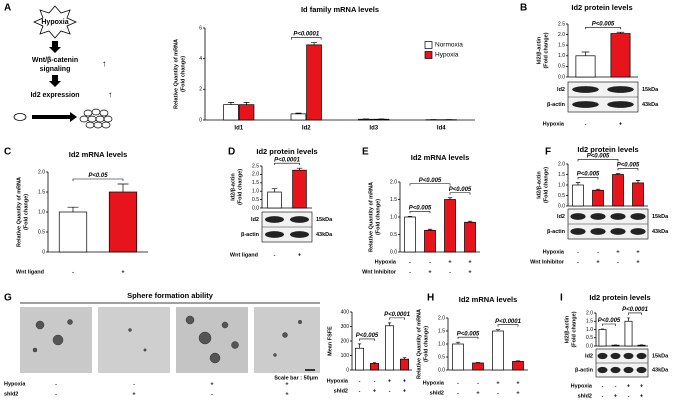 The width and height of the screenshot is (685, 405). What do you see at coordinates (523, 8) in the screenshot?
I see `panel-label: B` at bounding box center [523, 8].